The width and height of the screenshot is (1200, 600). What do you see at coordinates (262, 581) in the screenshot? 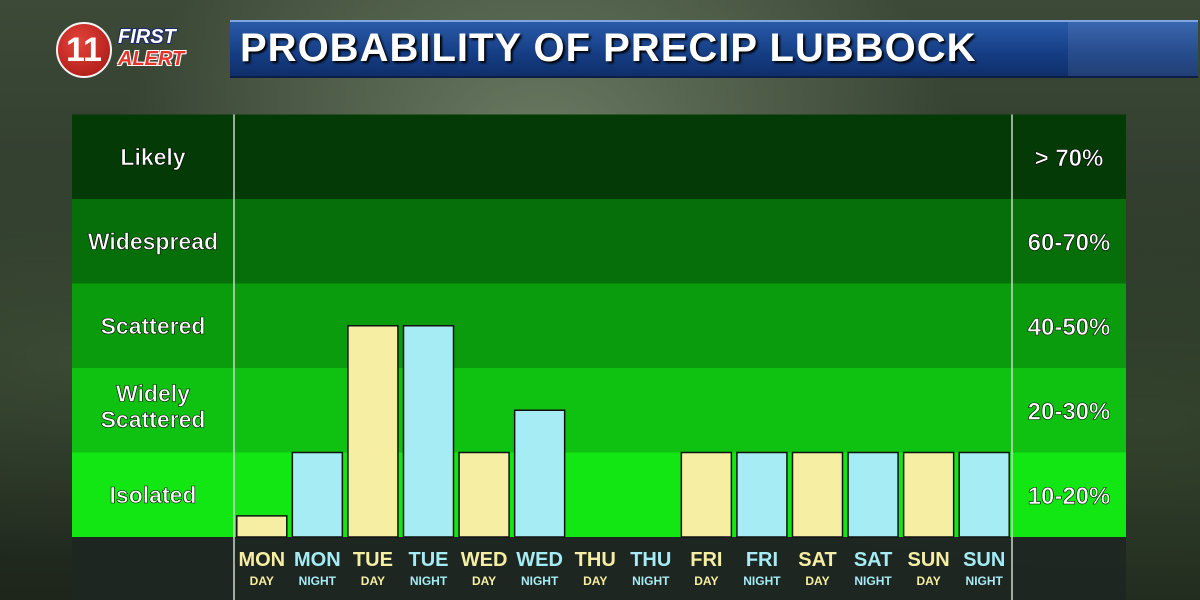
I see `tick-label-period-0: DAY` at bounding box center [262, 581].